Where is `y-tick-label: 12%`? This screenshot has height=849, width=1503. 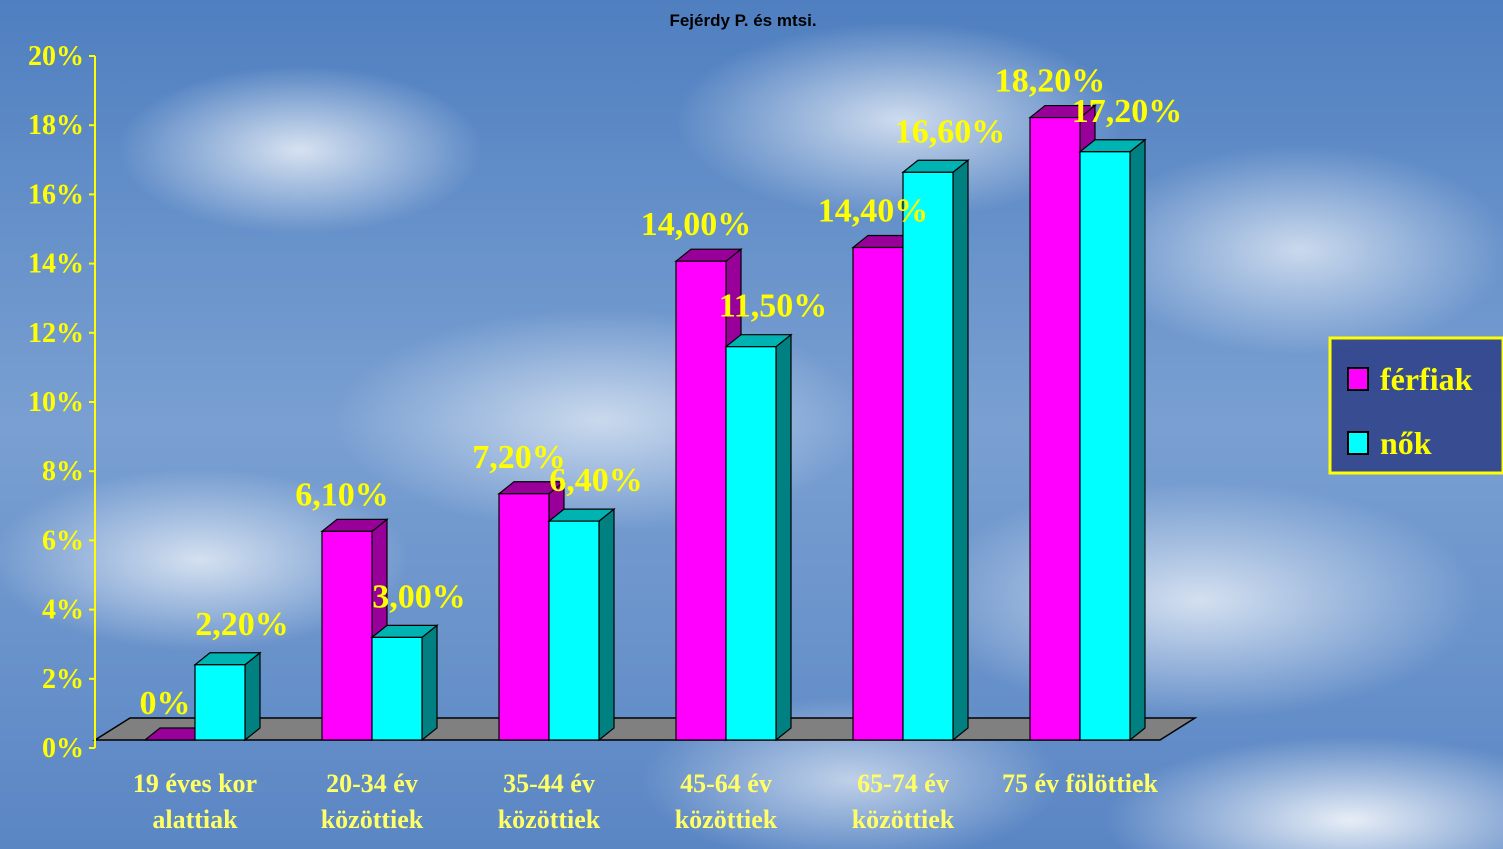
y-tick-label: 12% is located at coordinates (56, 333).